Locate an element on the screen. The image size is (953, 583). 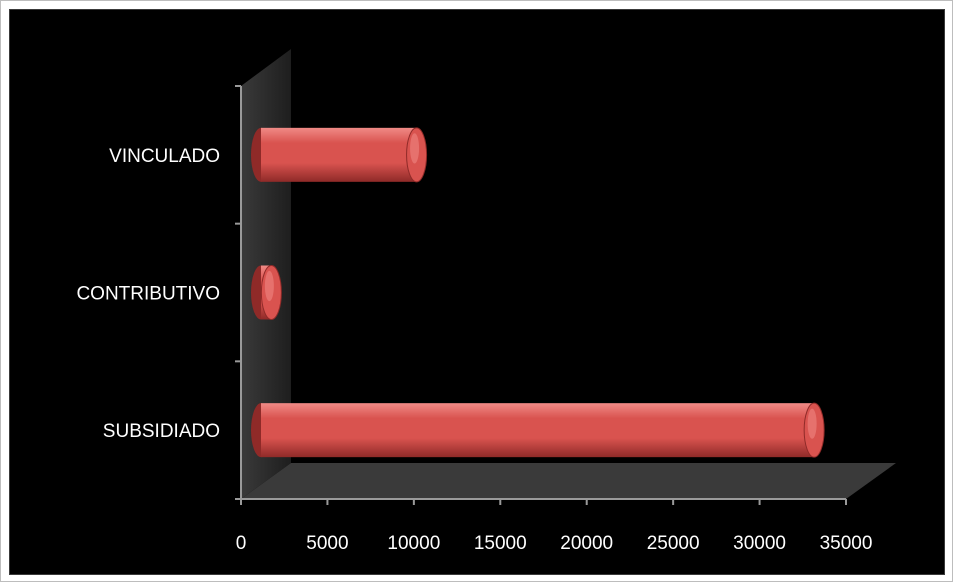
x-axis-ticks is located at coordinates (543, 502).